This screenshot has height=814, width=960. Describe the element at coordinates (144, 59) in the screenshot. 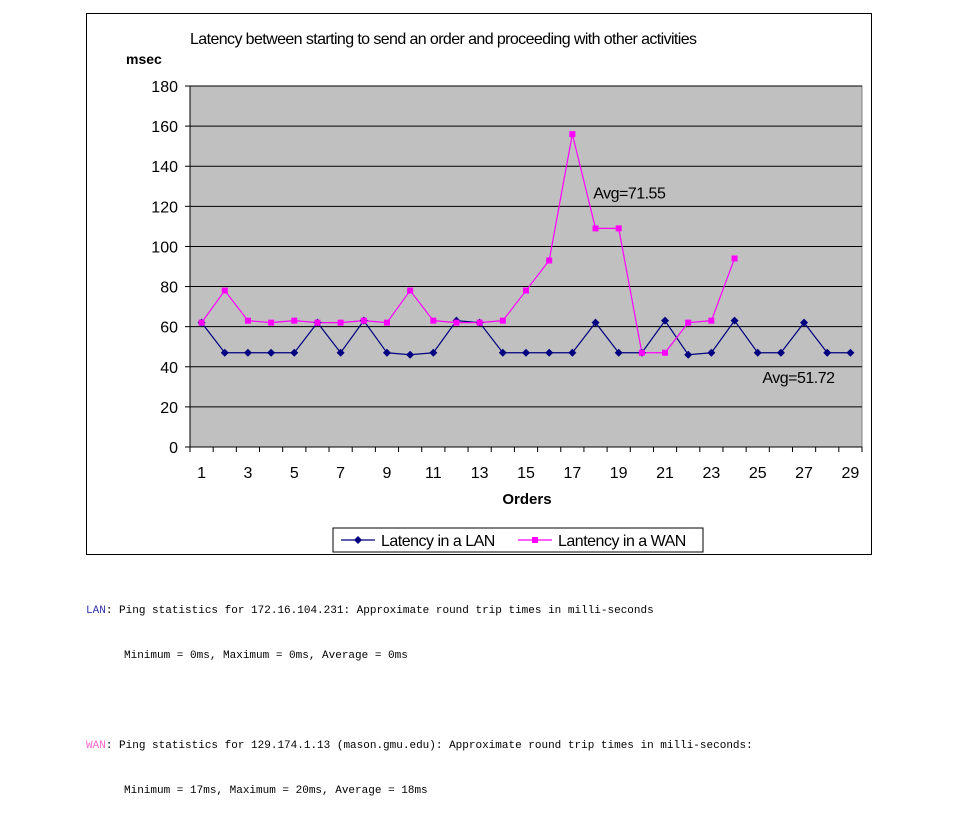

I see `y-axis-label: msec` at that location.